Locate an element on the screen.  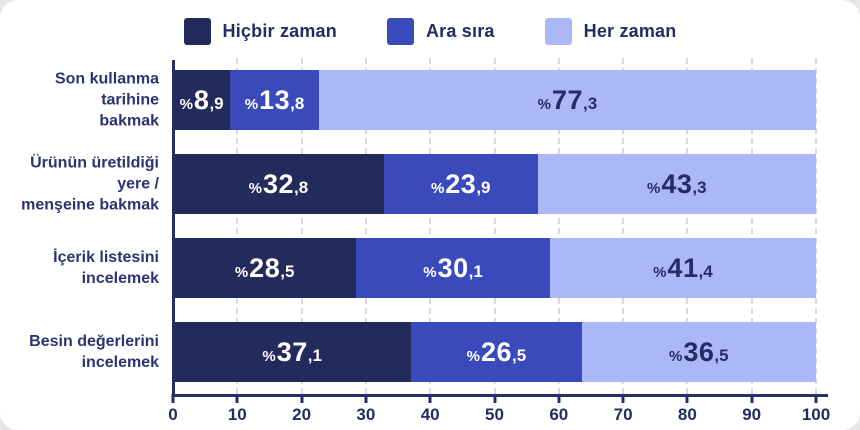
segment-value-label: % 30,1 is located at coordinates (453, 267).